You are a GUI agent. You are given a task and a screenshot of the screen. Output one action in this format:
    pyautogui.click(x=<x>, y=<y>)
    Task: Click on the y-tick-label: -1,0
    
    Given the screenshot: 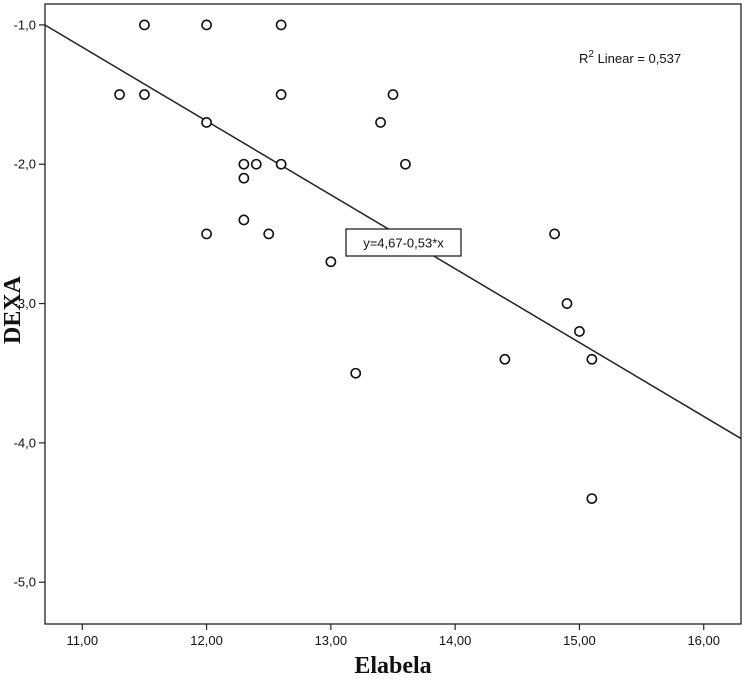 What is the action you would take?
    pyautogui.click(x=25, y=24)
    